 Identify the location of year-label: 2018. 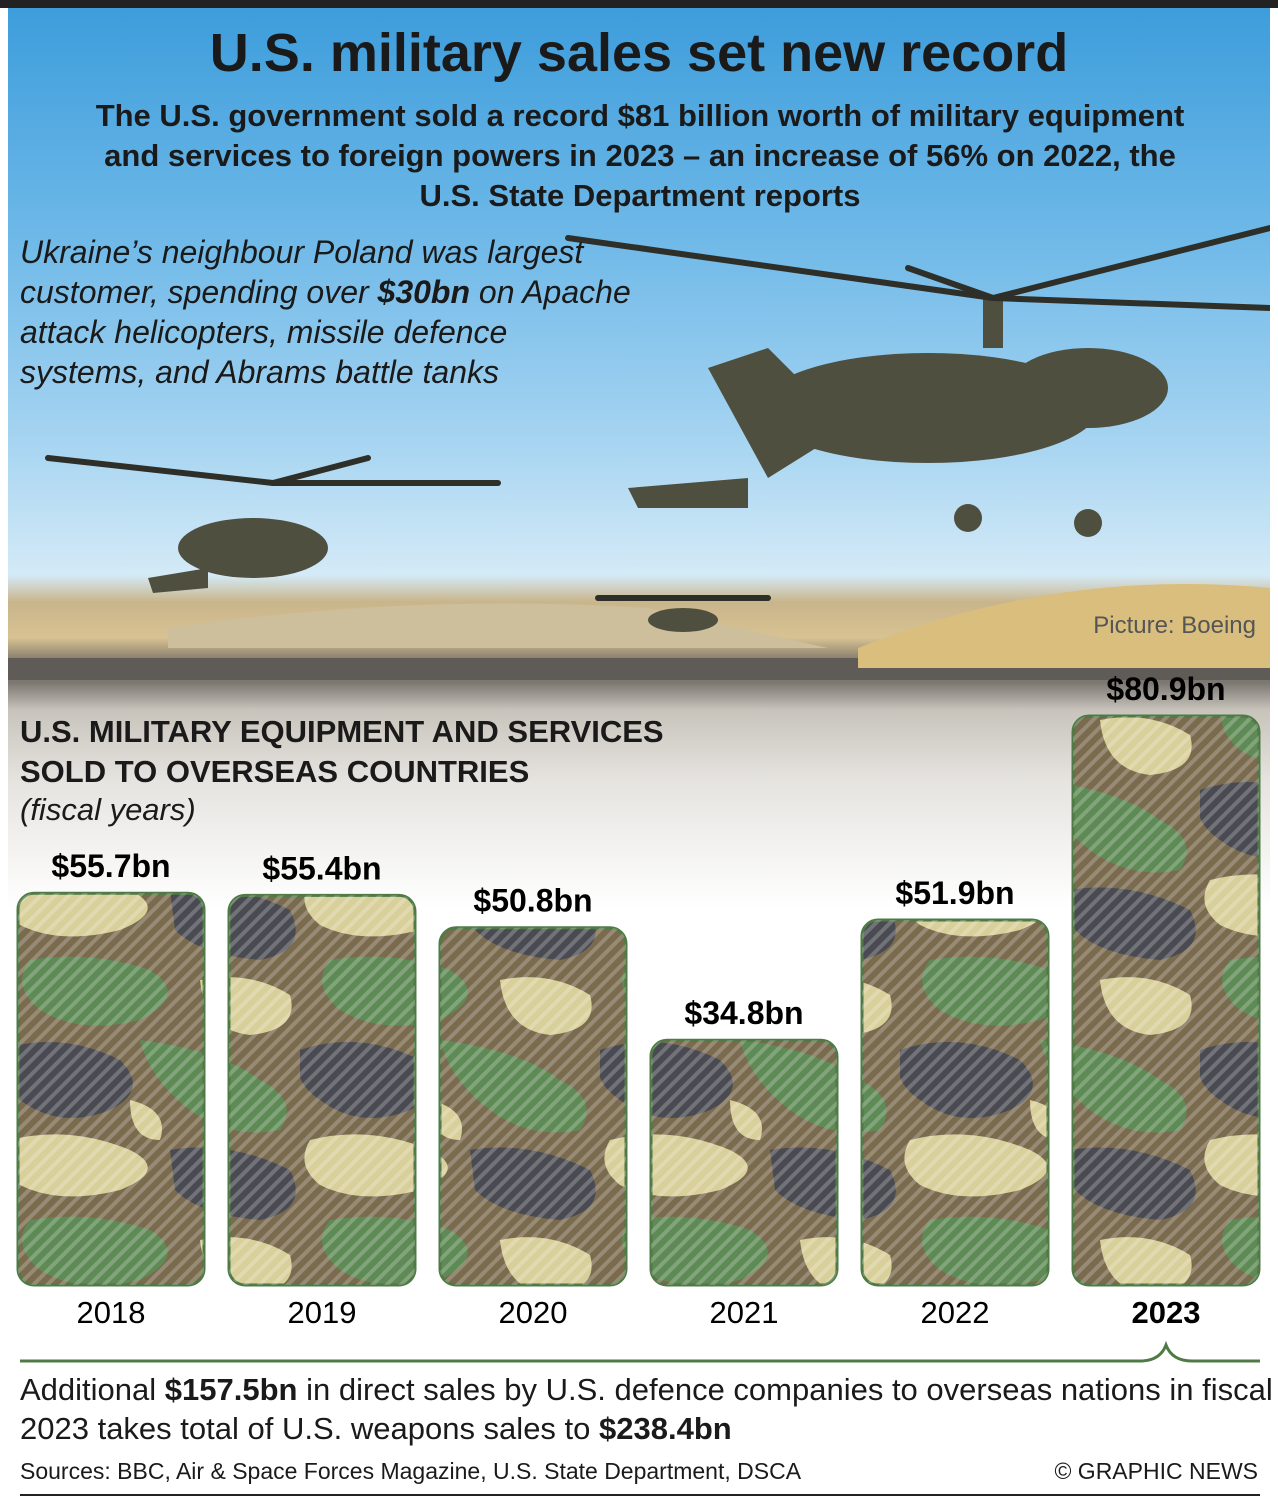
(111, 1312).